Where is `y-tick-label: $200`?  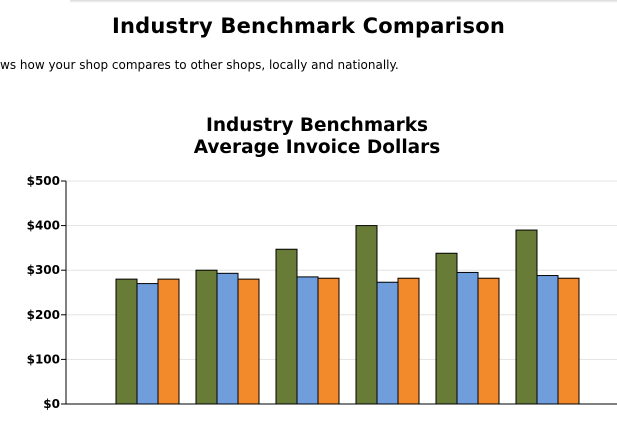
y-tick-label: $200 is located at coordinates (43, 315).